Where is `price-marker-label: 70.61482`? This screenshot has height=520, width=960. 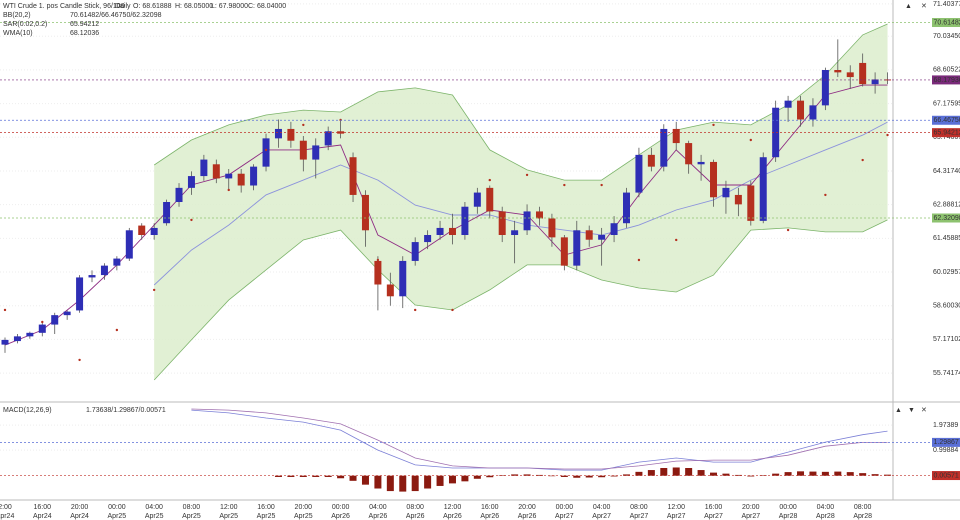
price-marker-label: 70.61482 is located at coordinates (947, 22).